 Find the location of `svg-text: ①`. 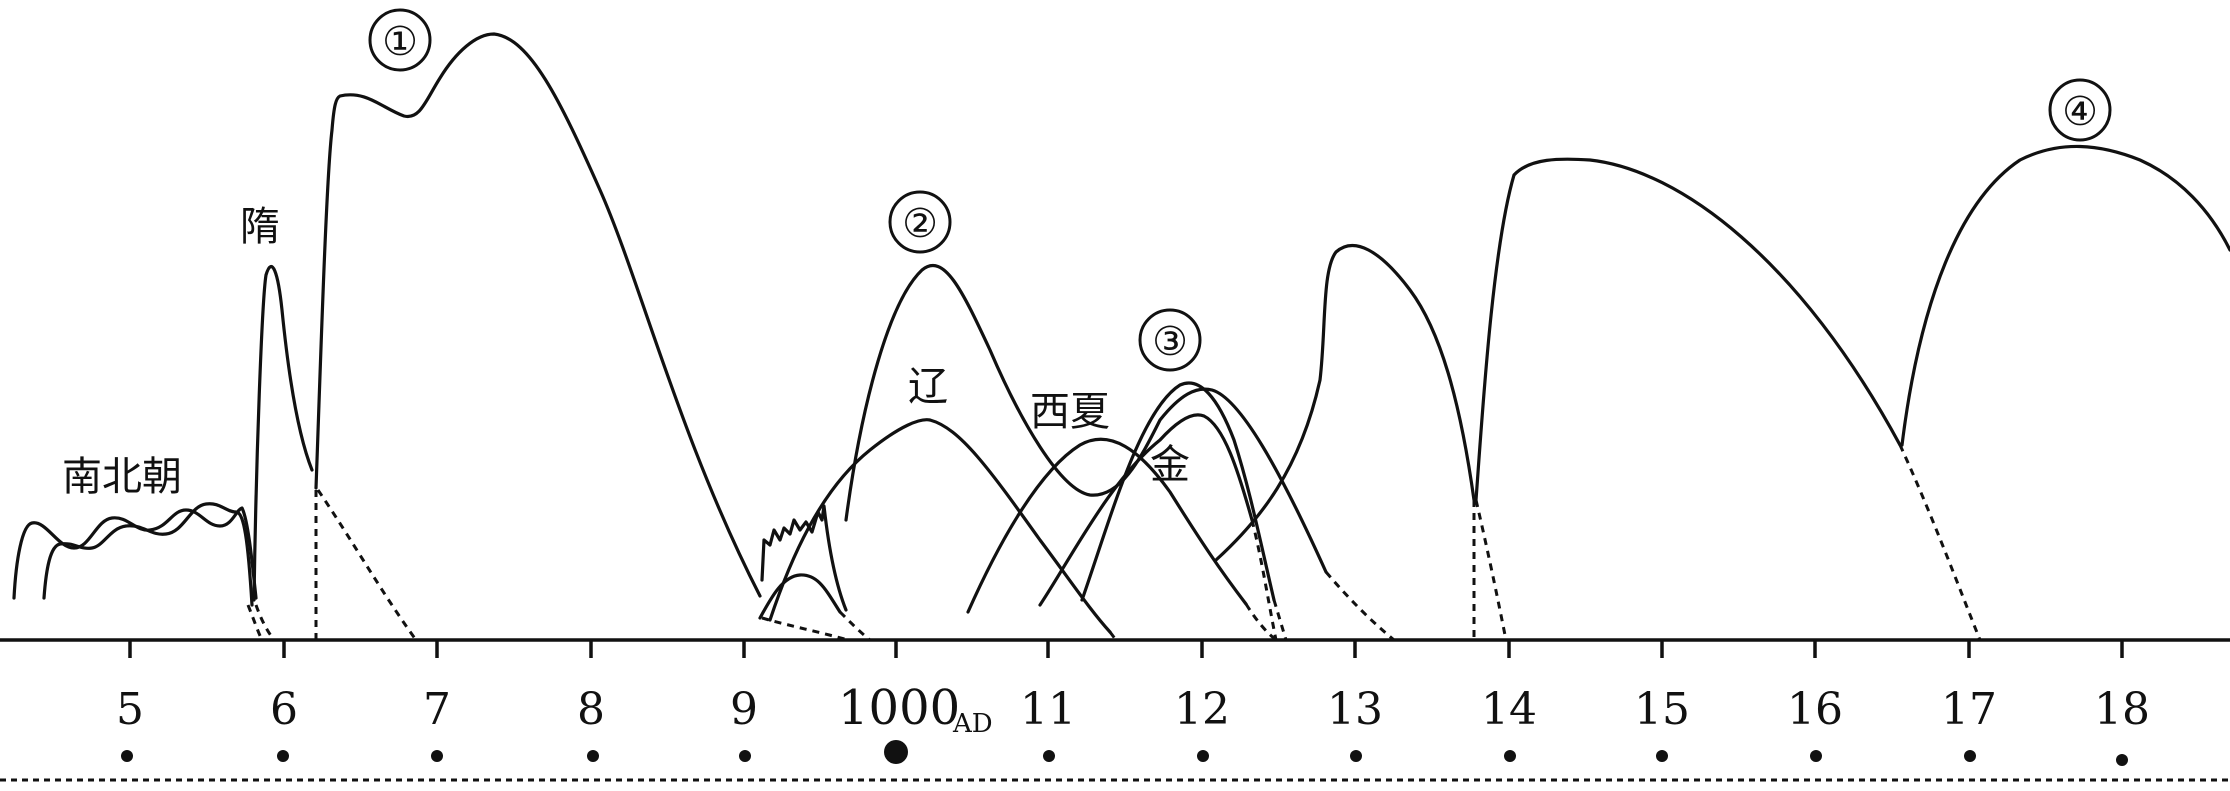

svg-text: ① is located at coordinates (400, 42).